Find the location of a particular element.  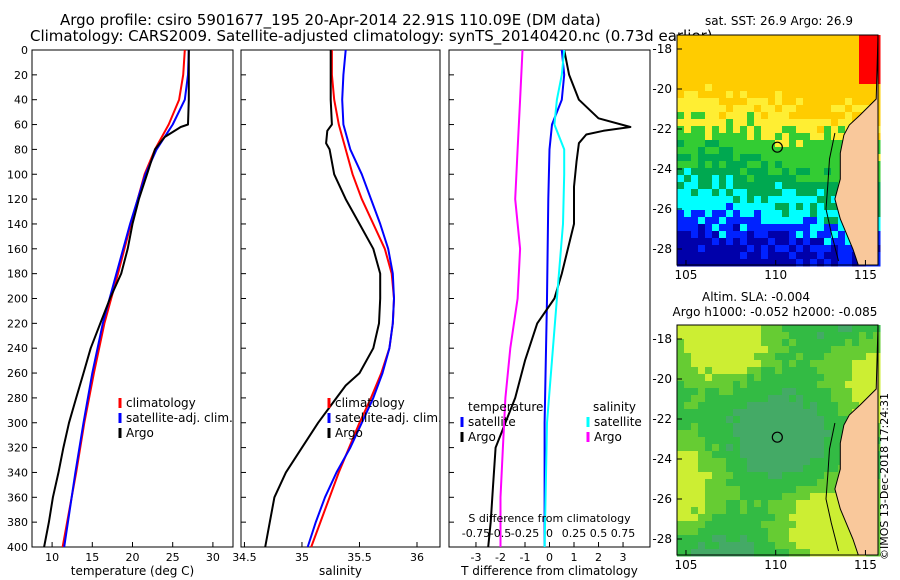

y-tick-label: 340 is located at coordinates (17, 472).